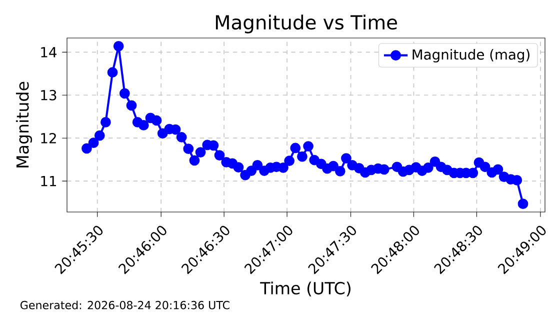 This screenshot has width=560, height=314. I want to click on y-axis-title: Magnitude, so click(24, 125).